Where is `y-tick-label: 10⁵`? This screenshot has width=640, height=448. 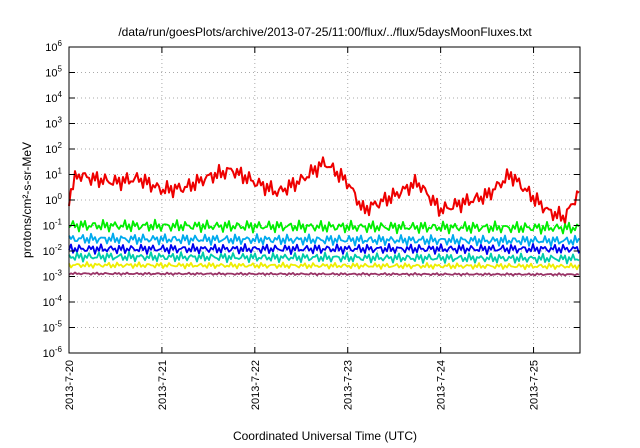 y-tick-label: 10⁵ is located at coordinates (53, 72).